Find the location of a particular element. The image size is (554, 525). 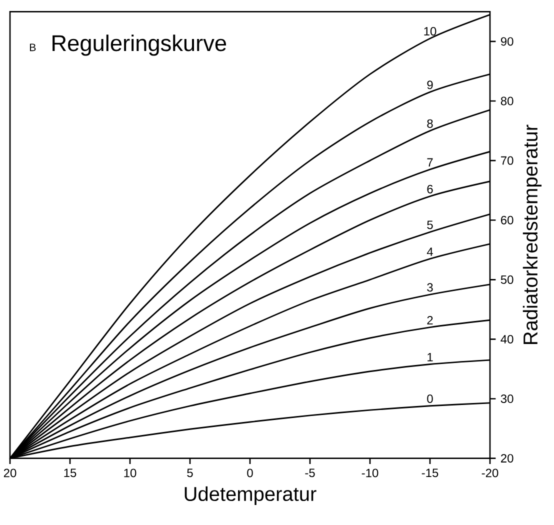

y-tick-label: 50 is located at coordinates (507, 279).